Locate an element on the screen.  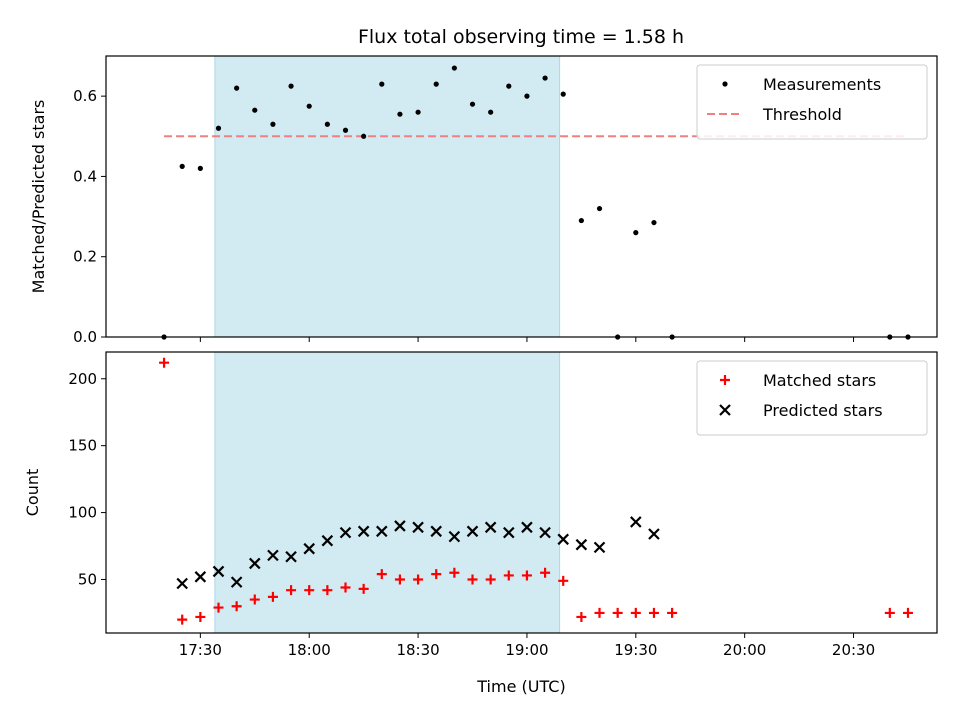
y-tick-label: 100 is located at coordinates (82, 513).